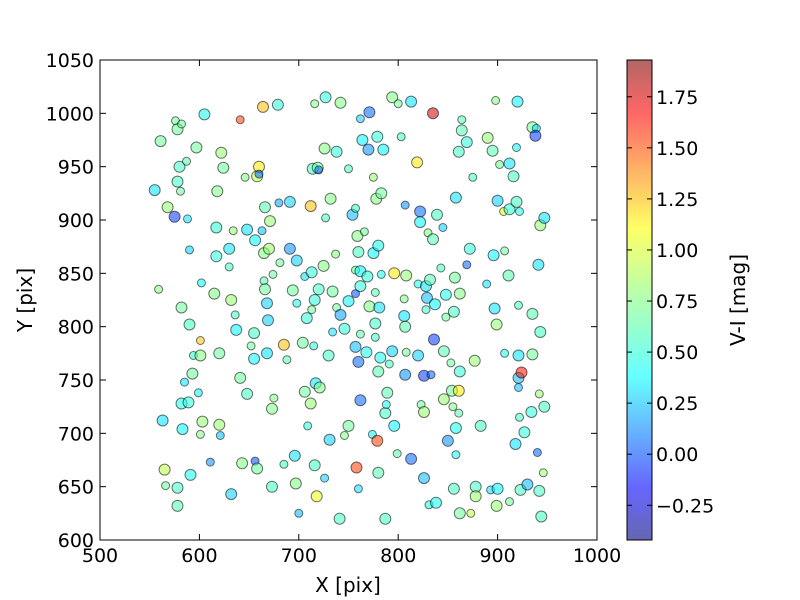 The image size is (800, 600). Describe the element at coordinates (677, 302) in the screenshot. I see `colorbar-tick-label: 0.75` at that location.